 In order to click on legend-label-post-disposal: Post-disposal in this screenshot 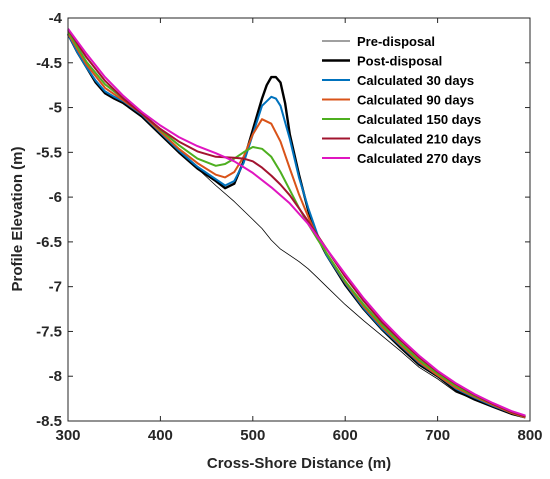, I will do `click(399, 61)`.